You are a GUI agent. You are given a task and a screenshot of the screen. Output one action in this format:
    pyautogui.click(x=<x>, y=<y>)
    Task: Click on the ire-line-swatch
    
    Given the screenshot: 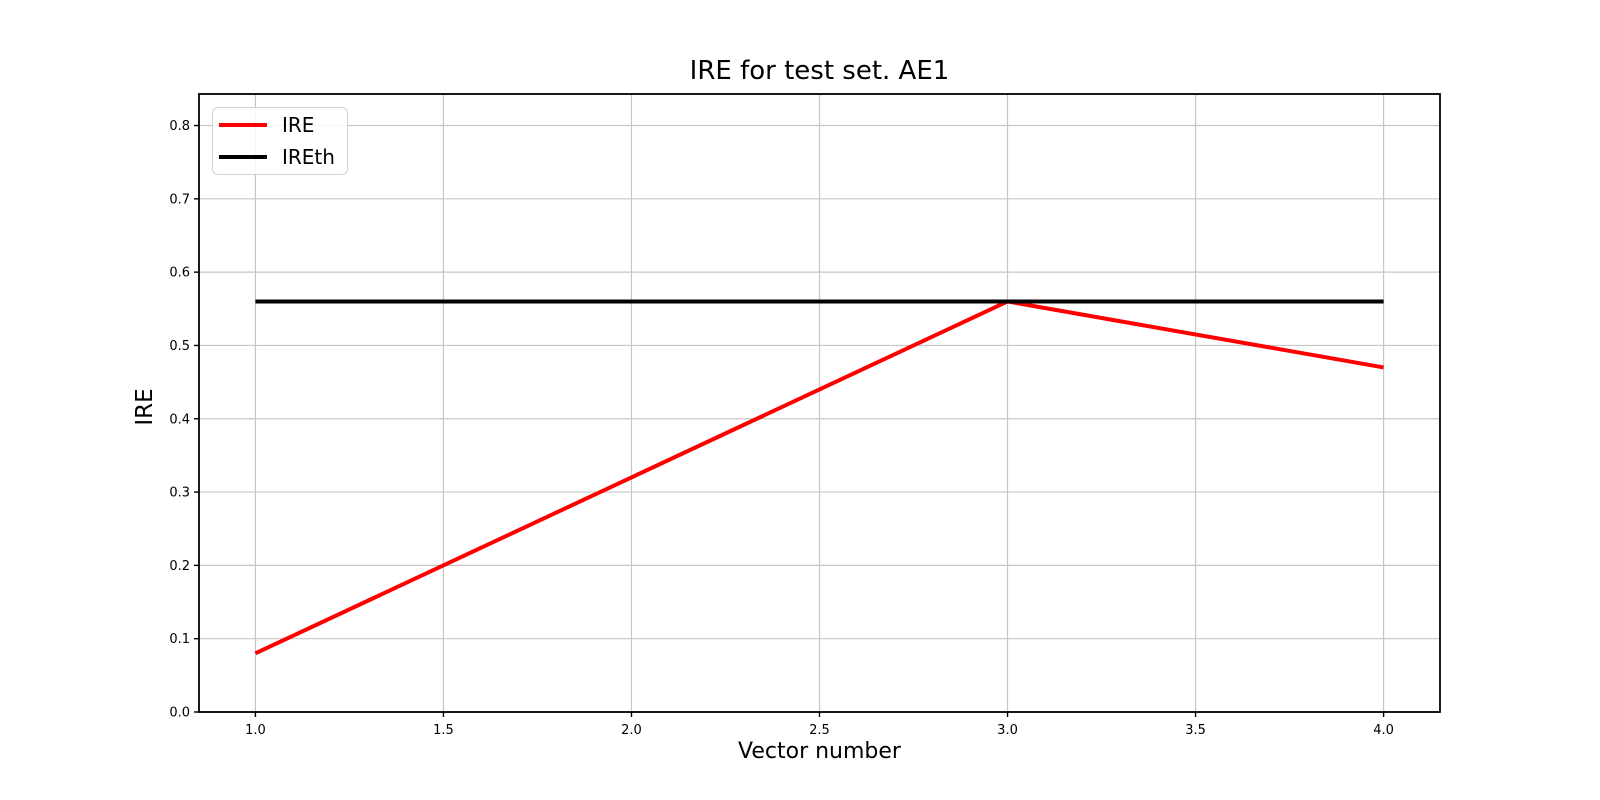 What is the action you would take?
    pyautogui.click(x=243, y=125)
    